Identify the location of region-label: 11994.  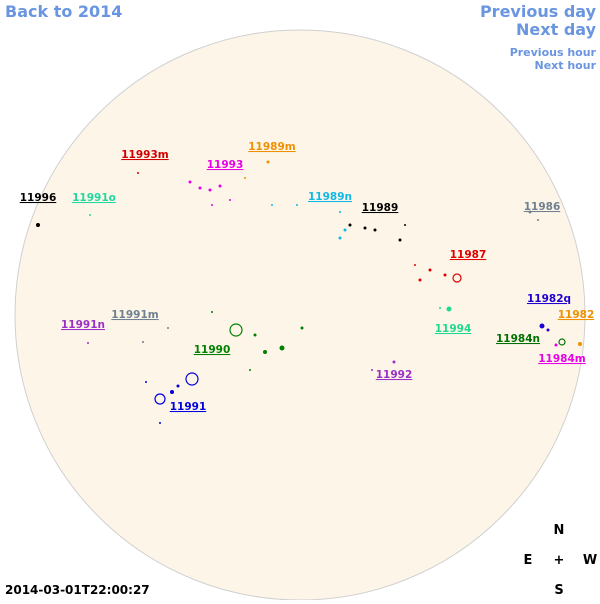
(453, 329).